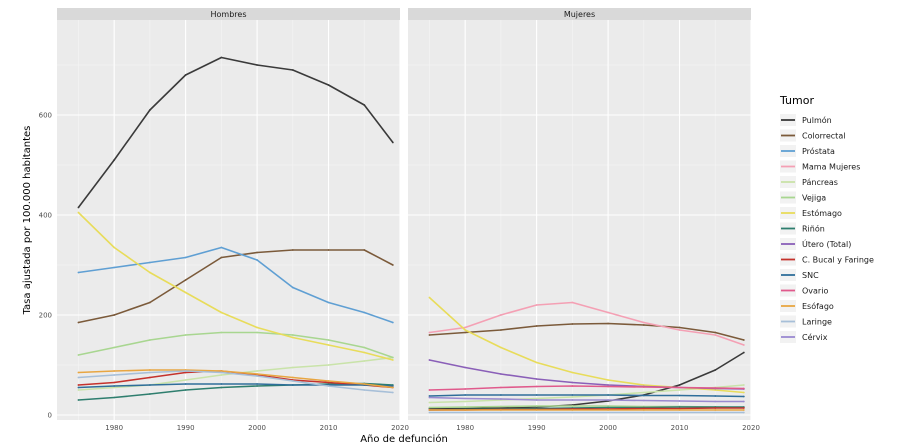 This screenshot has height=448, width=920. What do you see at coordinates (817, 322) in the screenshot?
I see `legend-label: Laringe` at bounding box center [817, 322].